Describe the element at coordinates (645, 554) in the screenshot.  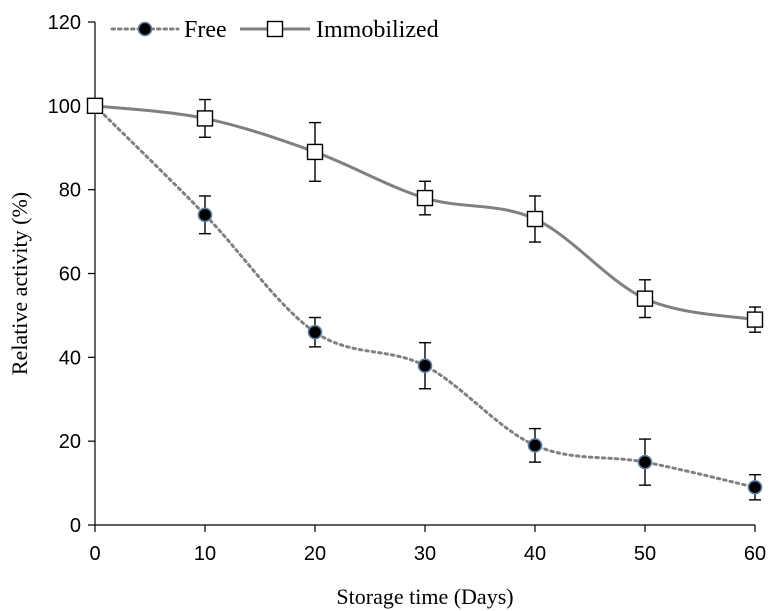
I see `x-tick-label: 50` at that location.